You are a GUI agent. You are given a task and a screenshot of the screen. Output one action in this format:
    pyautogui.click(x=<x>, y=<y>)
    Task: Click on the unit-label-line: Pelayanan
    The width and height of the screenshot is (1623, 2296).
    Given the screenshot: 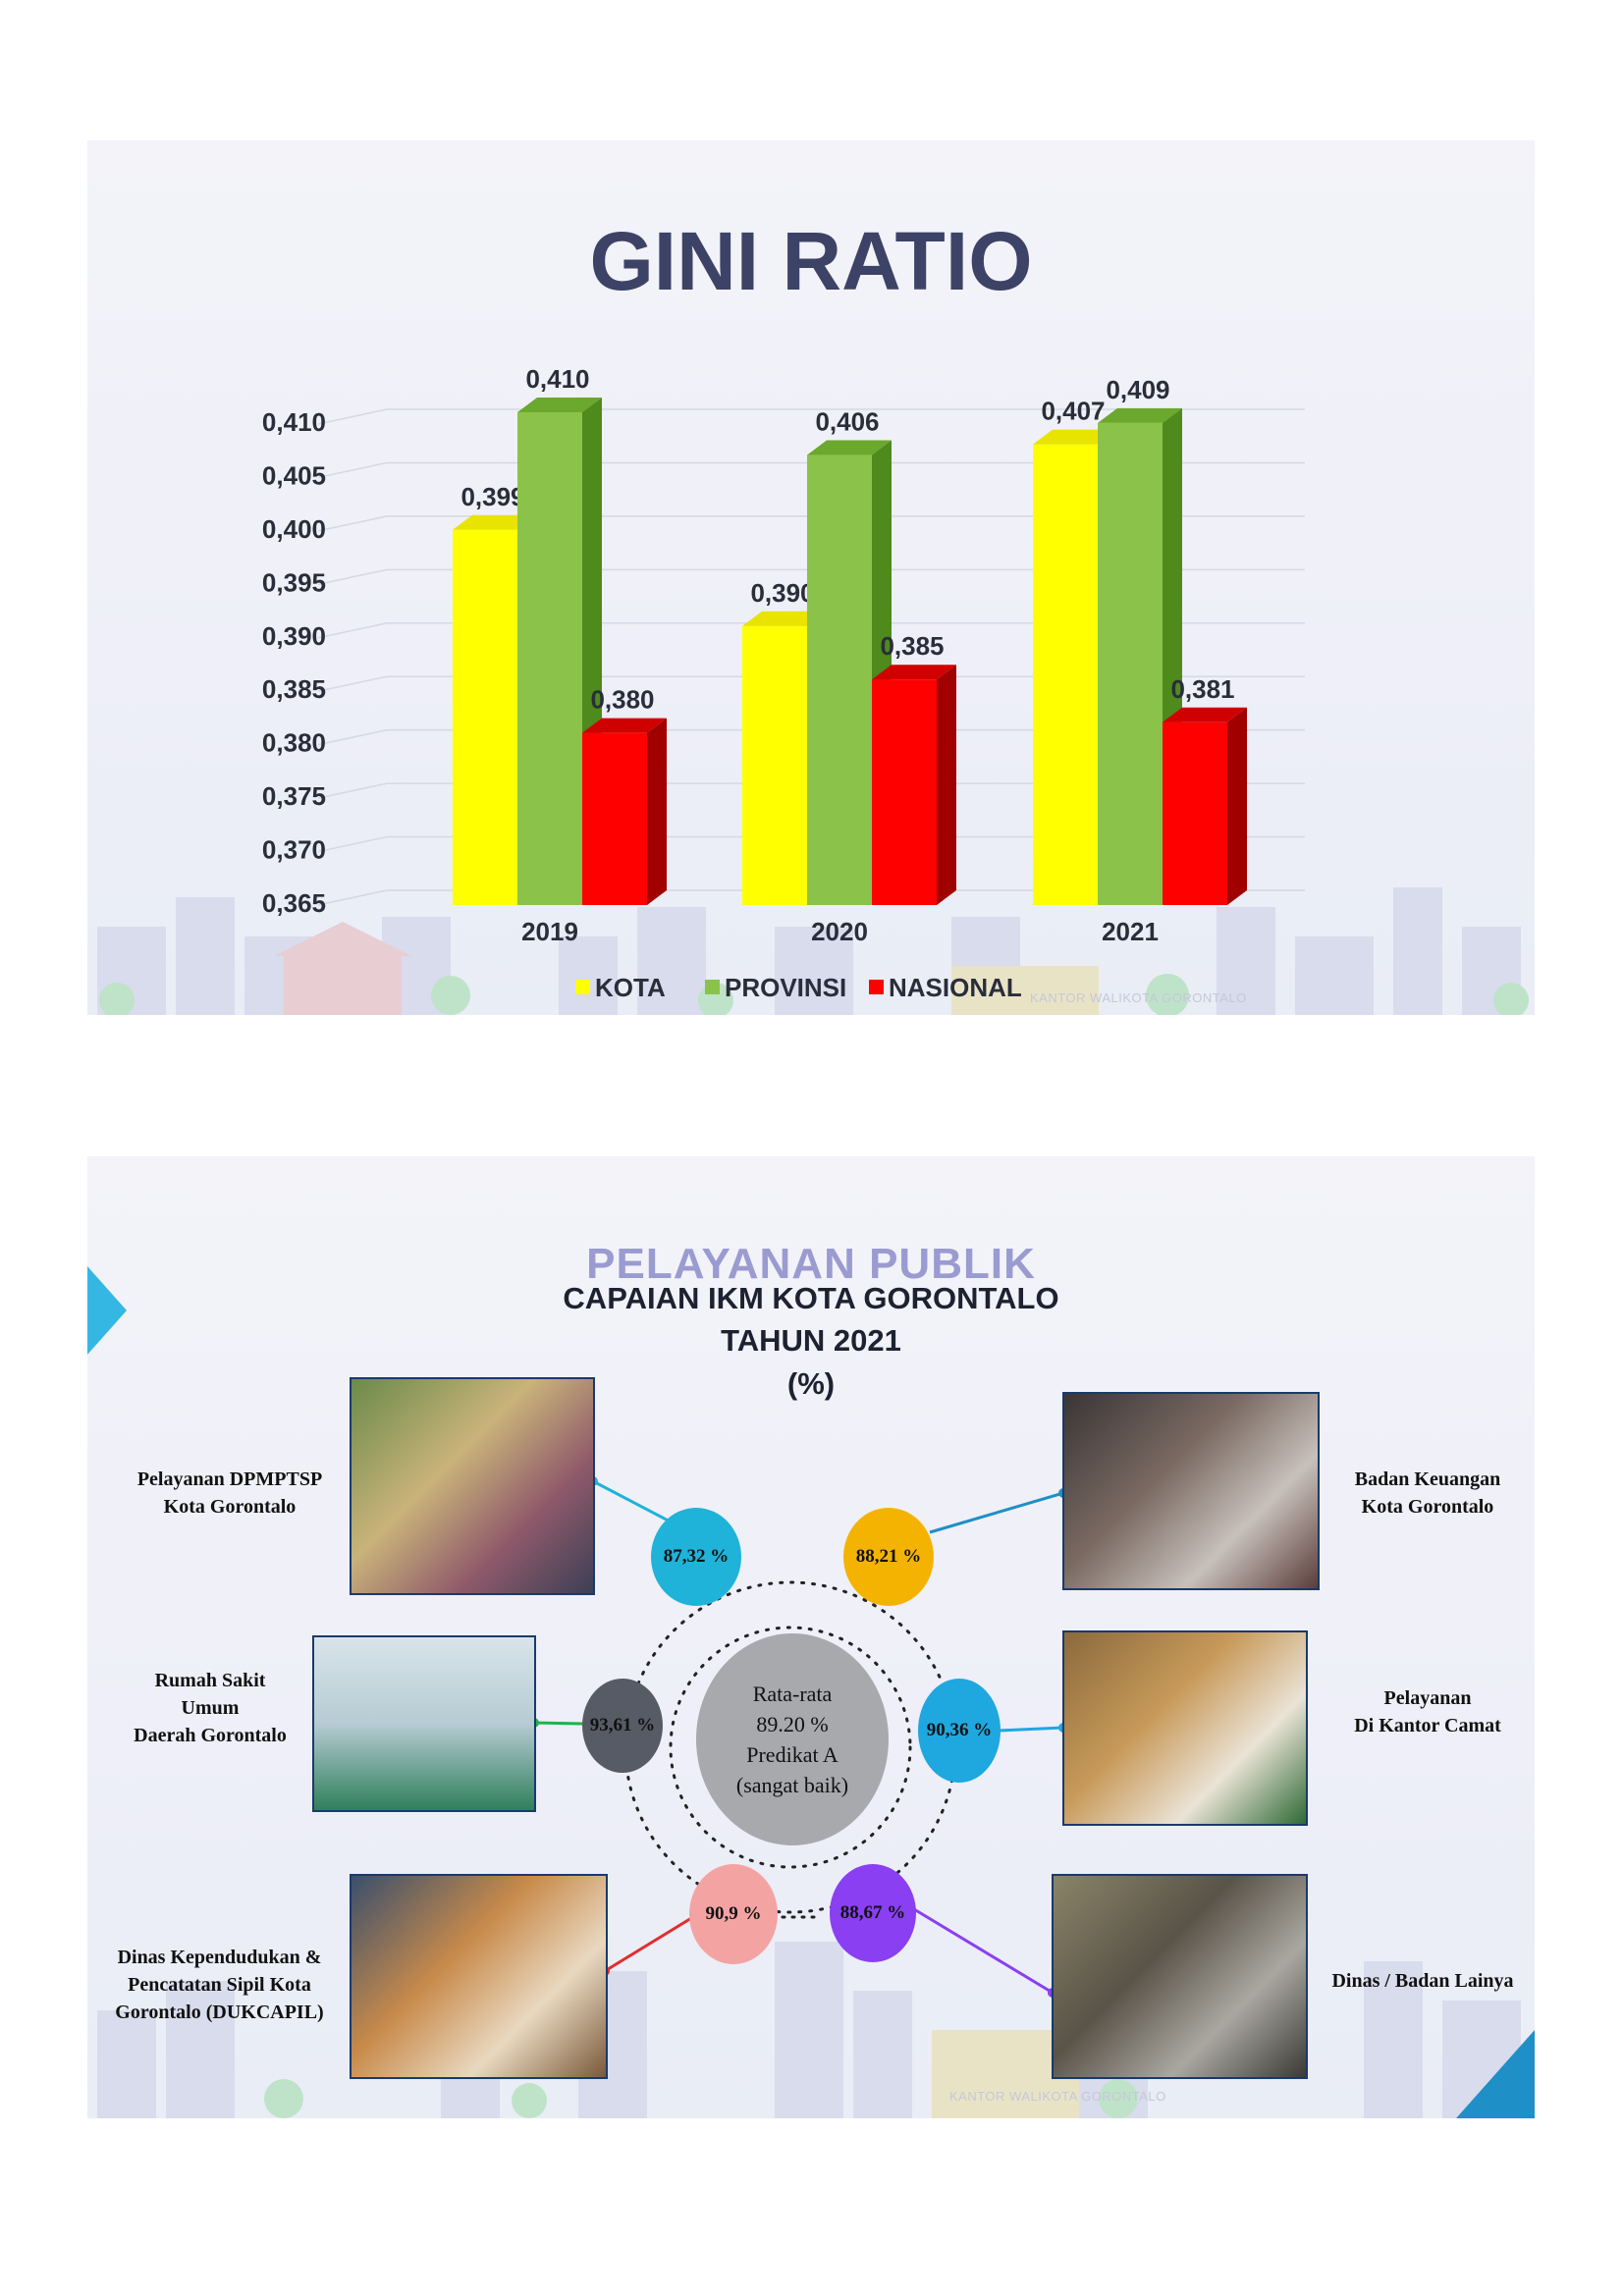 What is the action you would take?
    pyautogui.click(x=1428, y=1698)
    